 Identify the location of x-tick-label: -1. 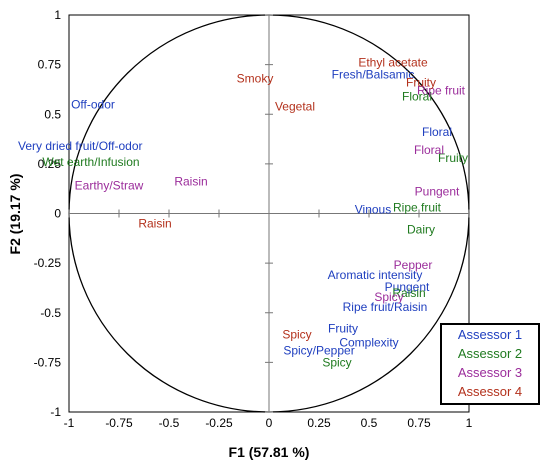
(69, 423).